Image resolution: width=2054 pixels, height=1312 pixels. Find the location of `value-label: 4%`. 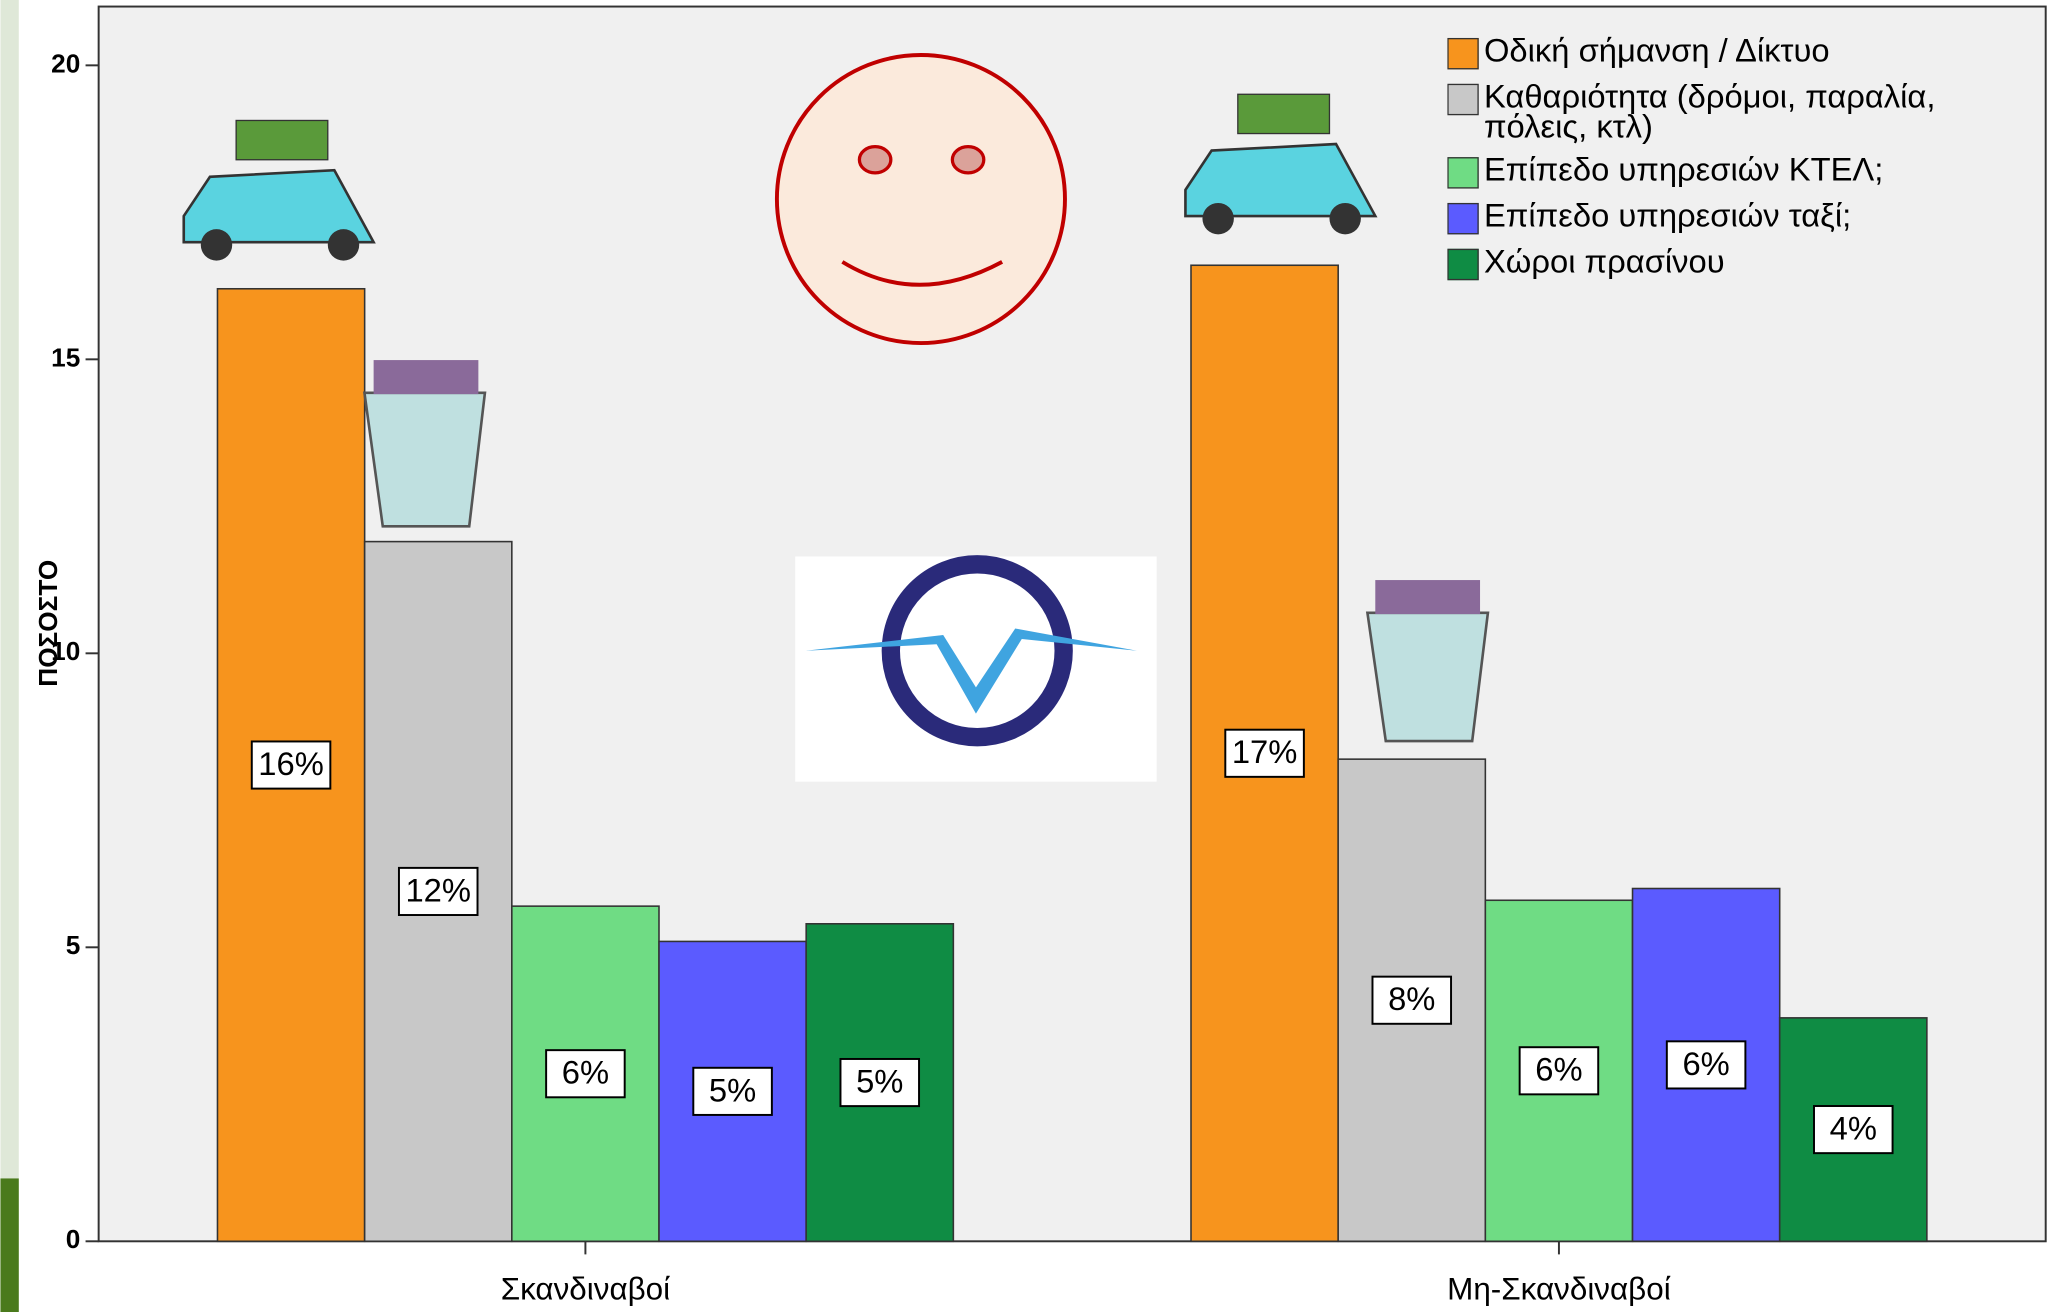

value-label: 4% is located at coordinates (1853, 1128).